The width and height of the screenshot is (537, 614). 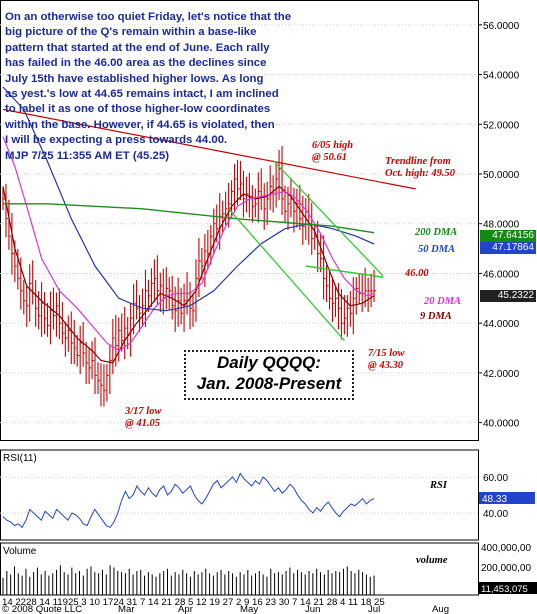 I want to click on x-axis-month-label: Aug, so click(x=440, y=609).